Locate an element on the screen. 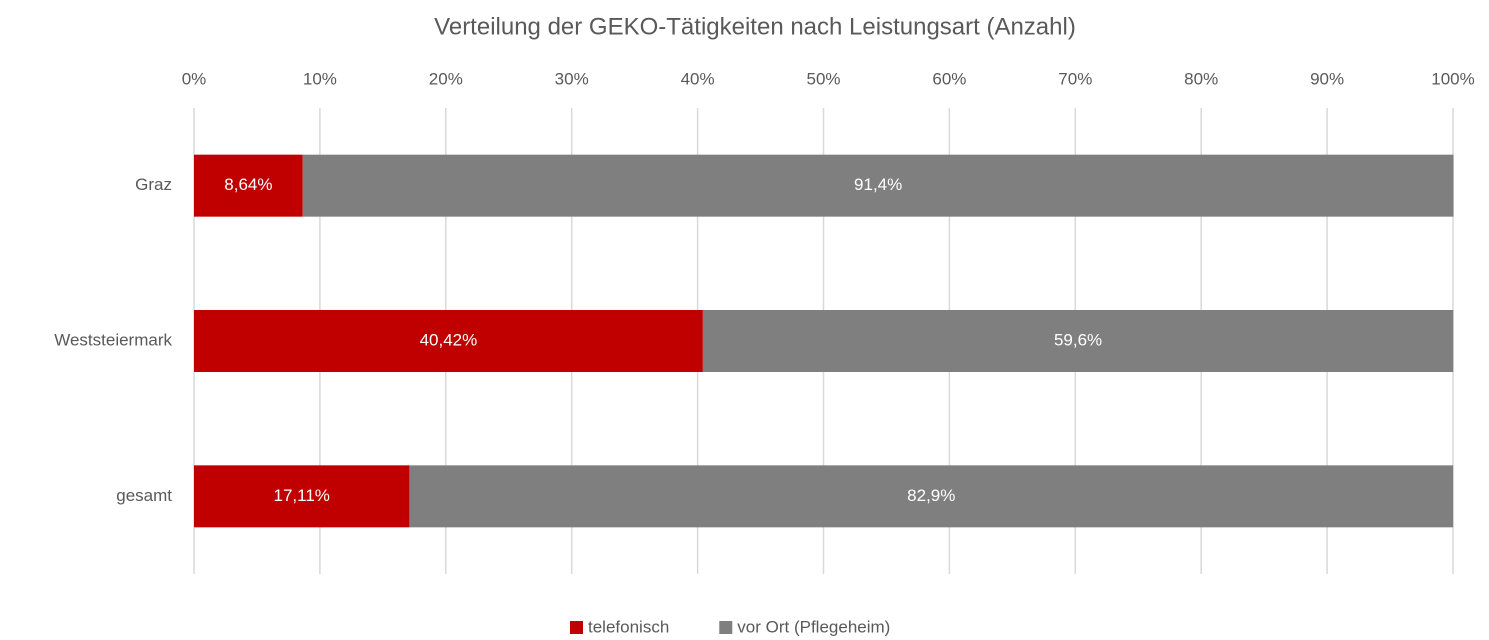 This screenshot has height=640, width=1489. data-label: 91,4% is located at coordinates (878, 184).